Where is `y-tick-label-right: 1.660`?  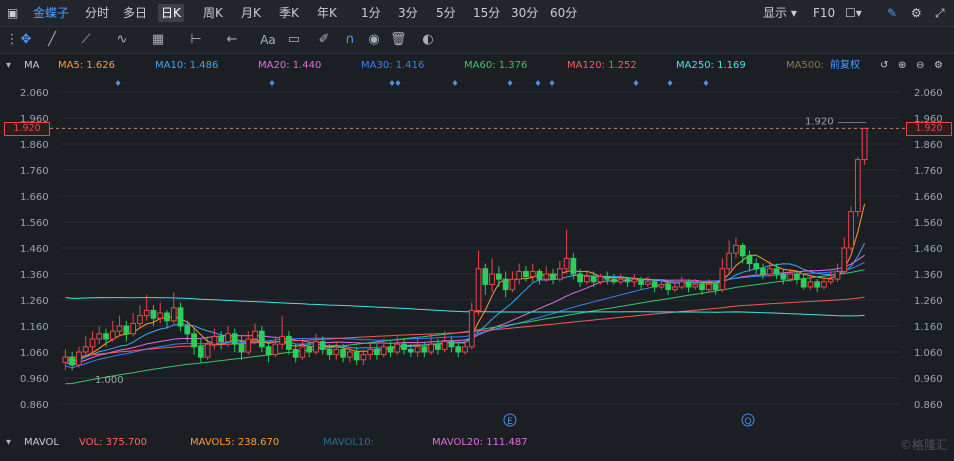
y-tick-label-right: 1.660 is located at coordinates (928, 197).